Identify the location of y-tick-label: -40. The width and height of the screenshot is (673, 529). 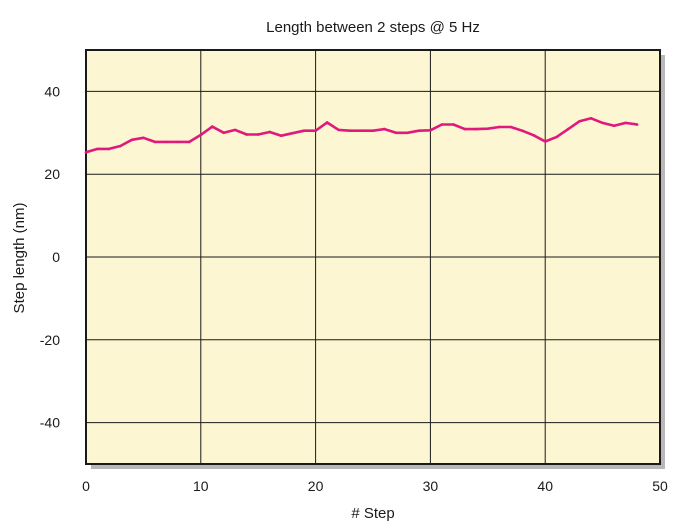
(50, 423).